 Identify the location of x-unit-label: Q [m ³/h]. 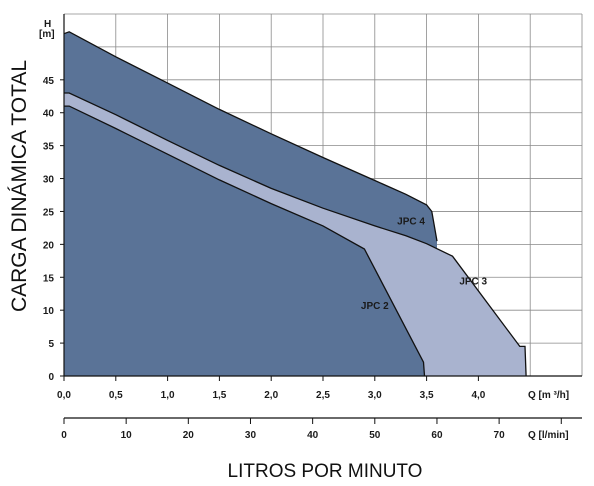
(548, 395).